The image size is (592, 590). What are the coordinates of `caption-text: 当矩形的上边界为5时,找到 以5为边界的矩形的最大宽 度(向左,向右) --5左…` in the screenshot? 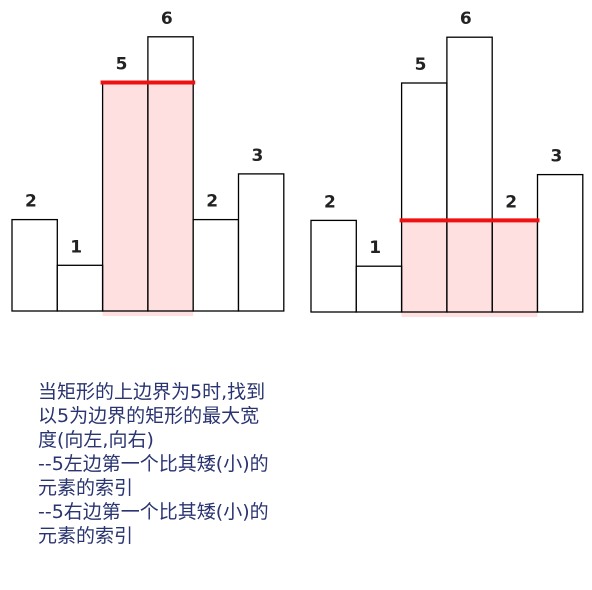 It's located at (188, 464).